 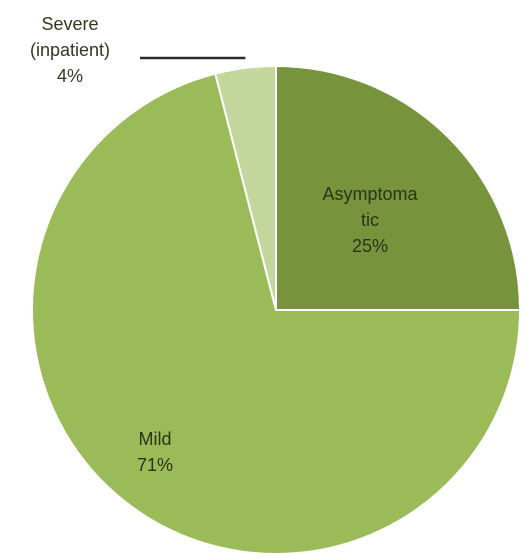 What do you see at coordinates (155, 465) in the screenshot?
I see `data-label-percent: 71%` at bounding box center [155, 465].